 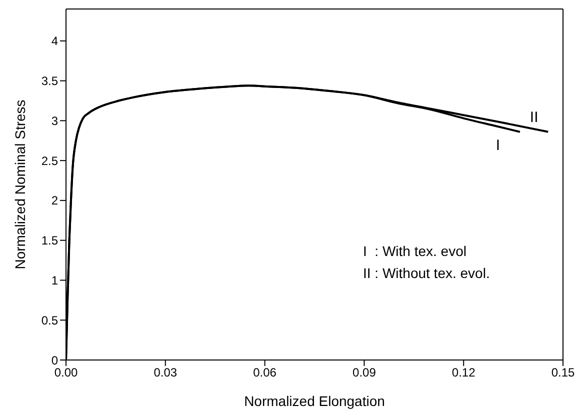 What do you see at coordinates (426, 273) in the screenshot?
I see `annotation: II : Without tex. evol.` at bounding box center [426, 273].